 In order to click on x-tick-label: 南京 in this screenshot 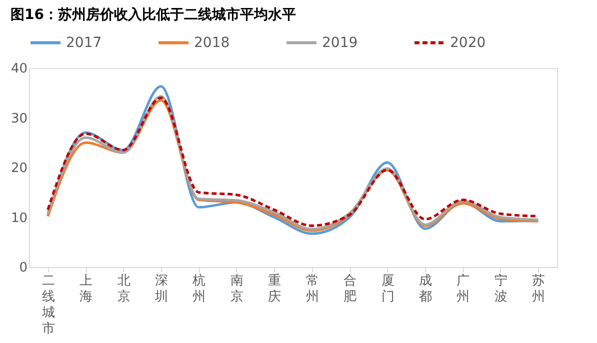, I will do `click(237, 289)`.